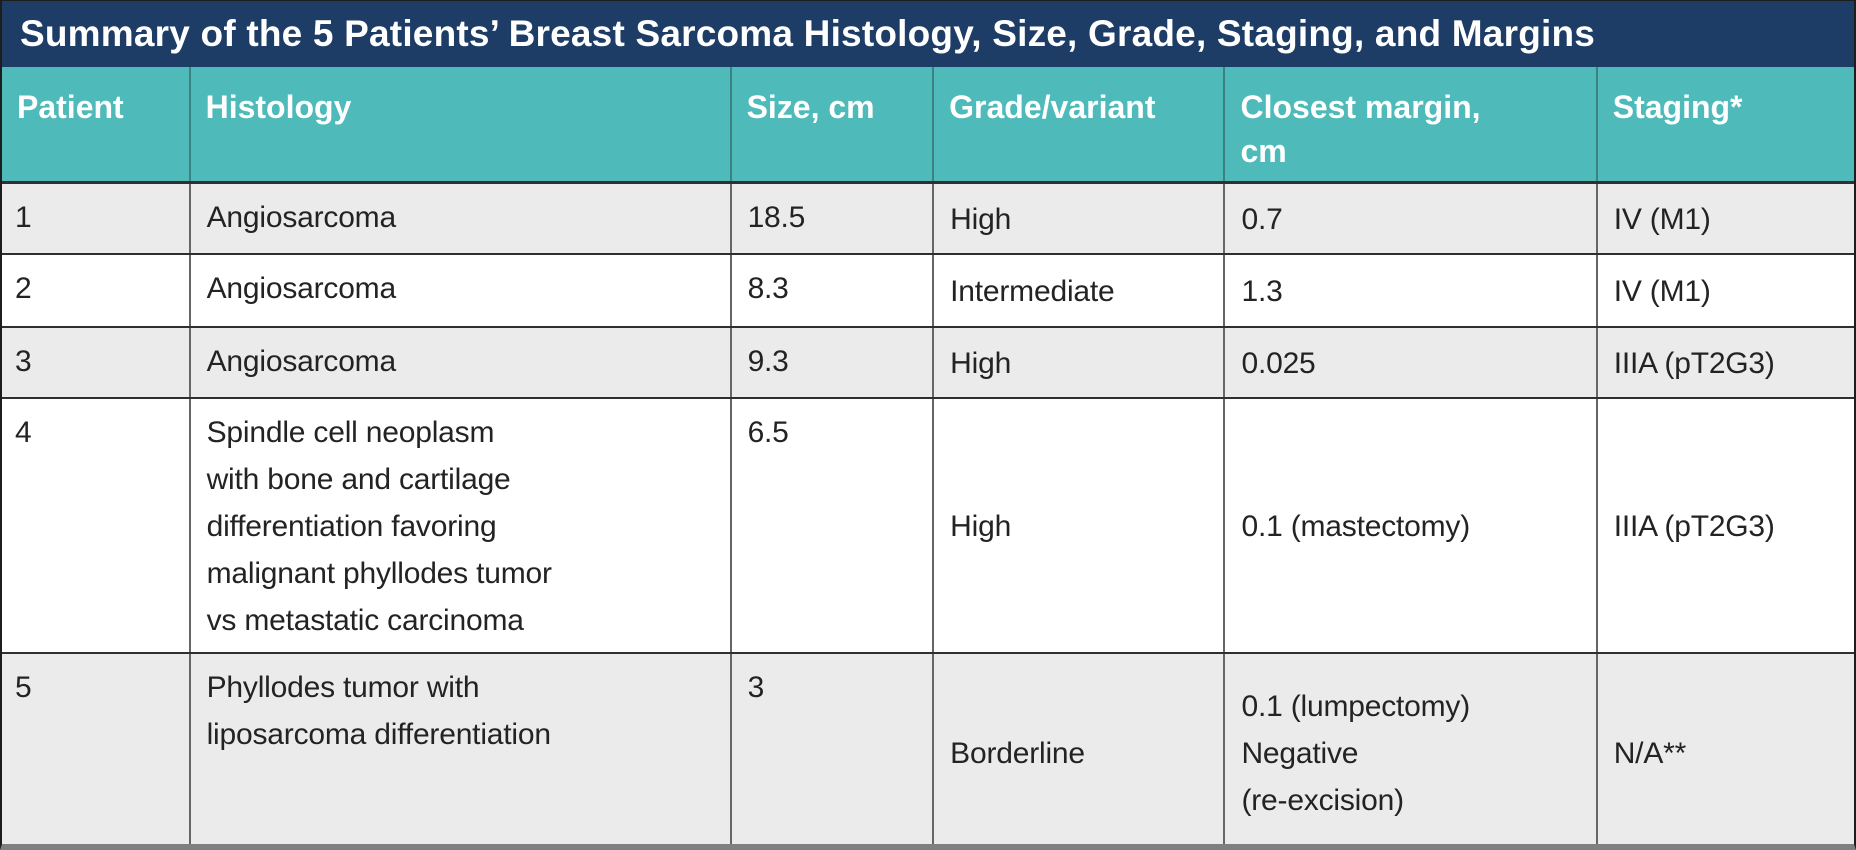  I want to click on staging-cell: N/A**, so click(1724, 748).